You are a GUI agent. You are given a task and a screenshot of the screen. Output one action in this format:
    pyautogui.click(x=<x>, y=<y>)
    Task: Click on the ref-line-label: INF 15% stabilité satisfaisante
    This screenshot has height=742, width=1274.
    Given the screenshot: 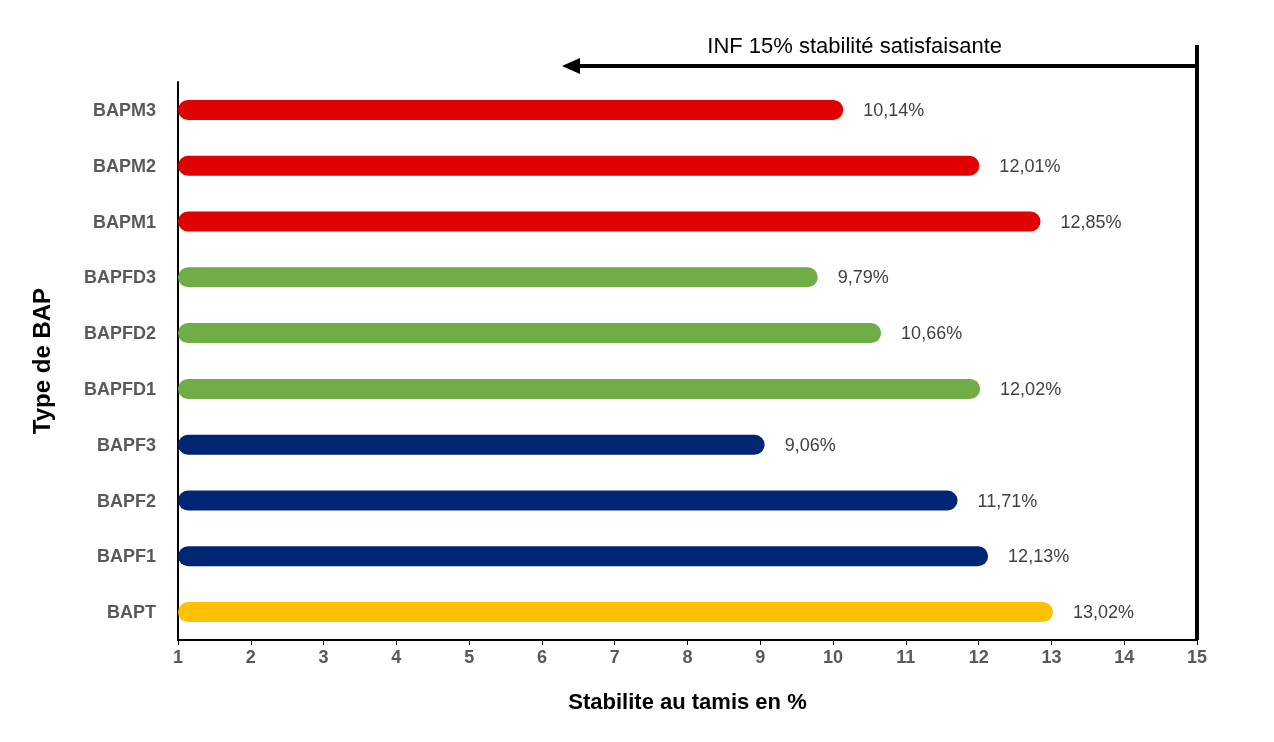 What is the action you would take?
    pyautogui.click(x=854, y=45)
    